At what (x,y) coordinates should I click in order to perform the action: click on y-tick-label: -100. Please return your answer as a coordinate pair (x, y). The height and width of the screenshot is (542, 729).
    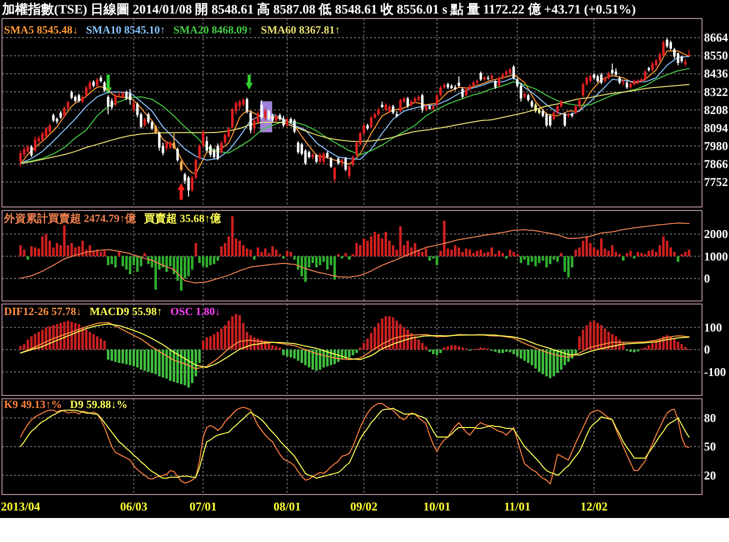
    Looking at the image, I should click on (715, 371).